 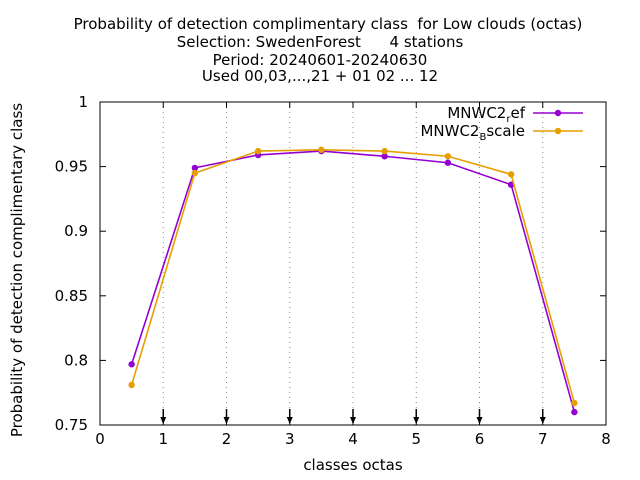 What do you see at coordinates (320, 76) in the screenshot?
I see `chart-subtitle-used: Used 00,03,...,21 + 01 02 ... 12` at bounding box center [320, 76].